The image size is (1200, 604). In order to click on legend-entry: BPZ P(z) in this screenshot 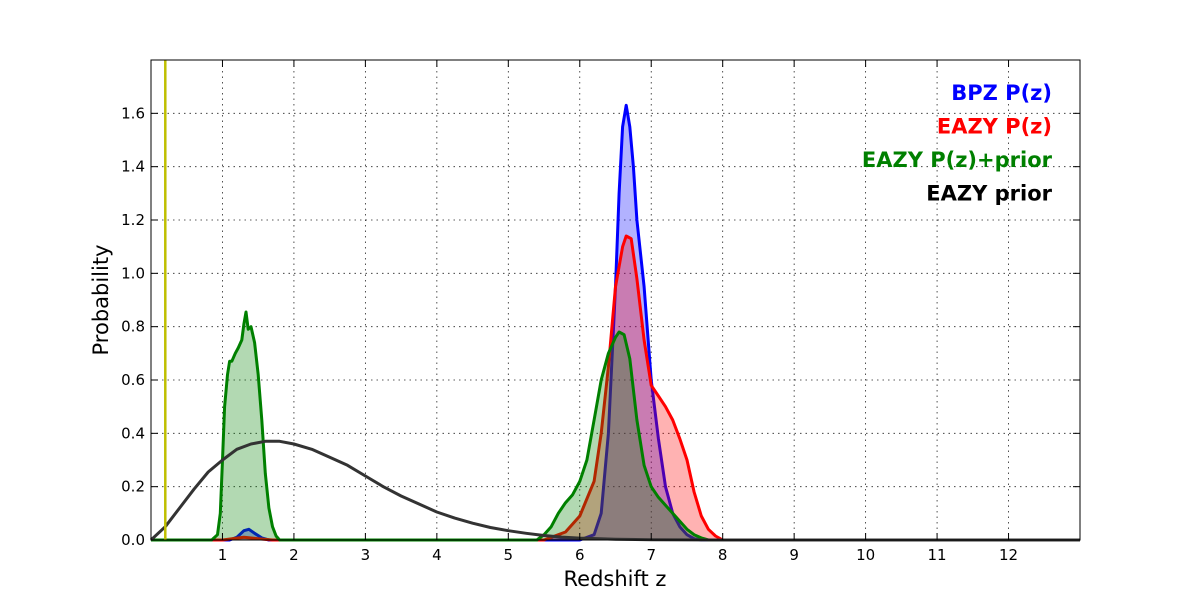, I will do `click(1001, 93)`.